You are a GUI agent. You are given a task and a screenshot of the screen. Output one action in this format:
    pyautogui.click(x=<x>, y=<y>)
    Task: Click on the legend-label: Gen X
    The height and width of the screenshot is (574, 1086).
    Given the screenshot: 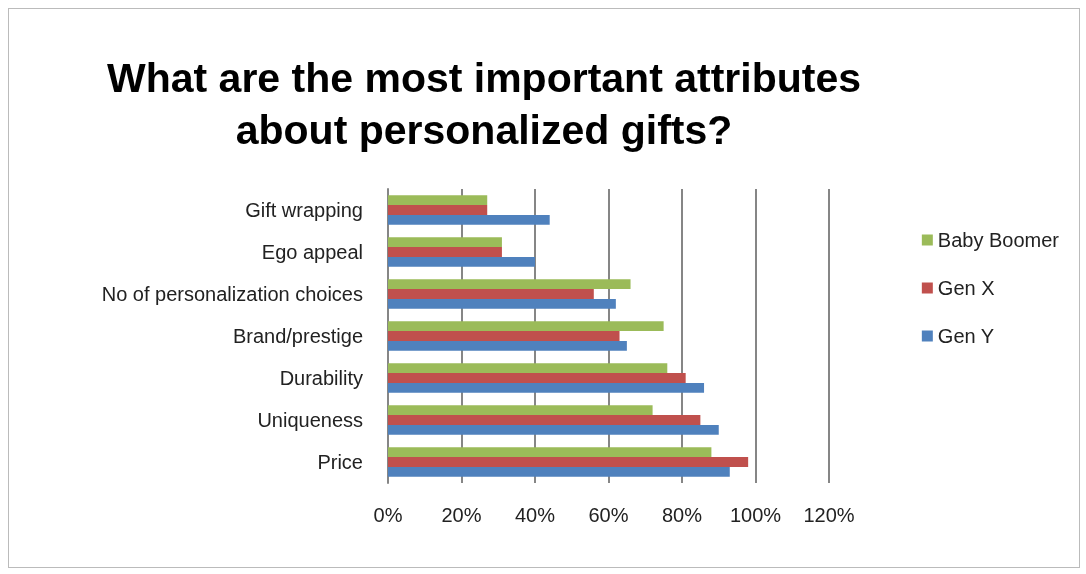 What is the action you would take?
    pyautogui.click(x=966, y=288)
    